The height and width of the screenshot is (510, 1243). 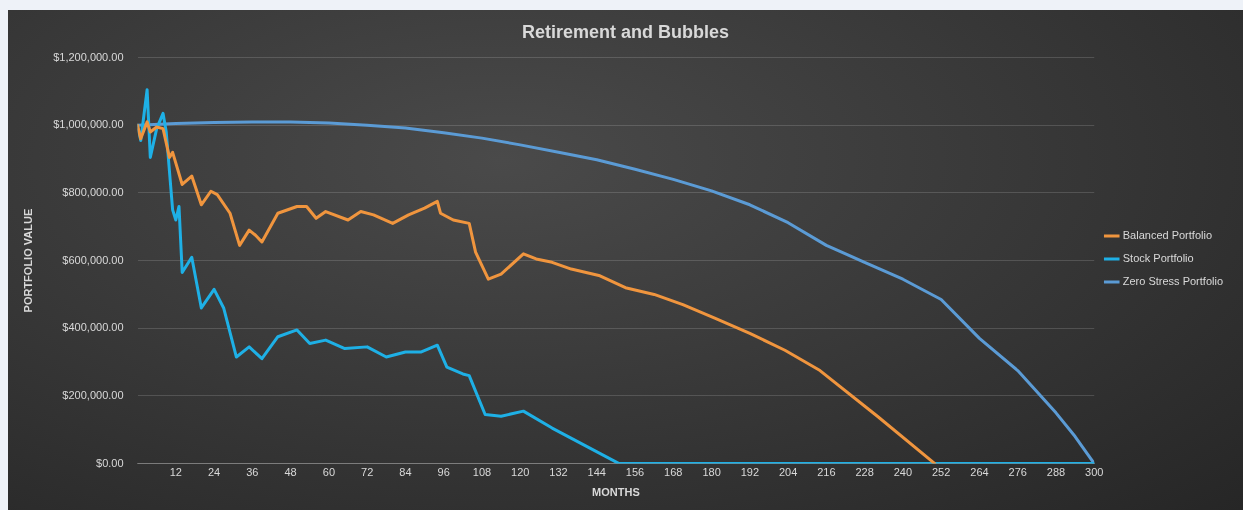 I want to click on x-tick-label: 24, so click(x=214, y=472).